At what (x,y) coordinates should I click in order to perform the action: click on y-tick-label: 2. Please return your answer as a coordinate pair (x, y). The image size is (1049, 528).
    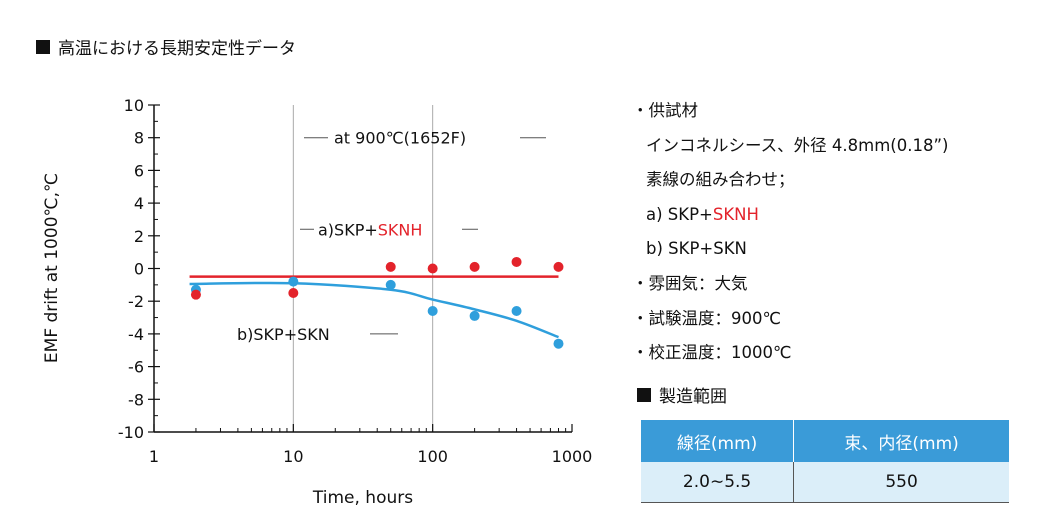
    Looking at the image, I should click on (139, 236).